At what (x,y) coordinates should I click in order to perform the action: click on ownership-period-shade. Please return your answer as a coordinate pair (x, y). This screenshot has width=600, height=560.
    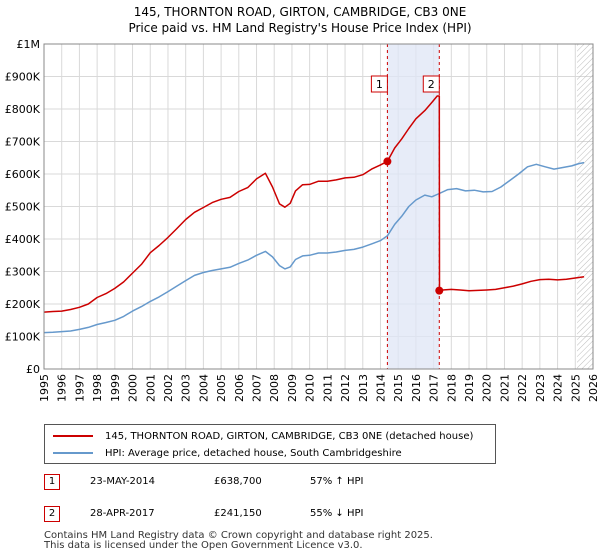
    Looking at the image, I should click on (413, 206).